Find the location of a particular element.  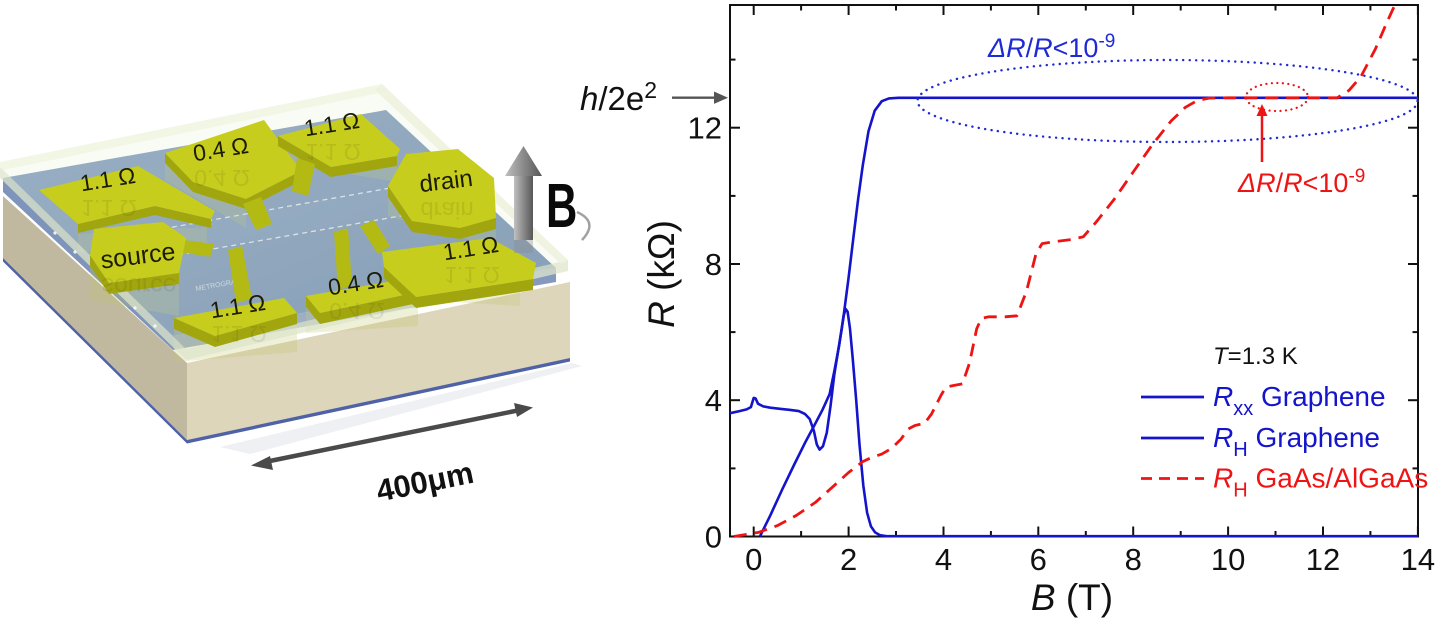

svg-text: RH Graphene is located at coordinates (1296, 441).